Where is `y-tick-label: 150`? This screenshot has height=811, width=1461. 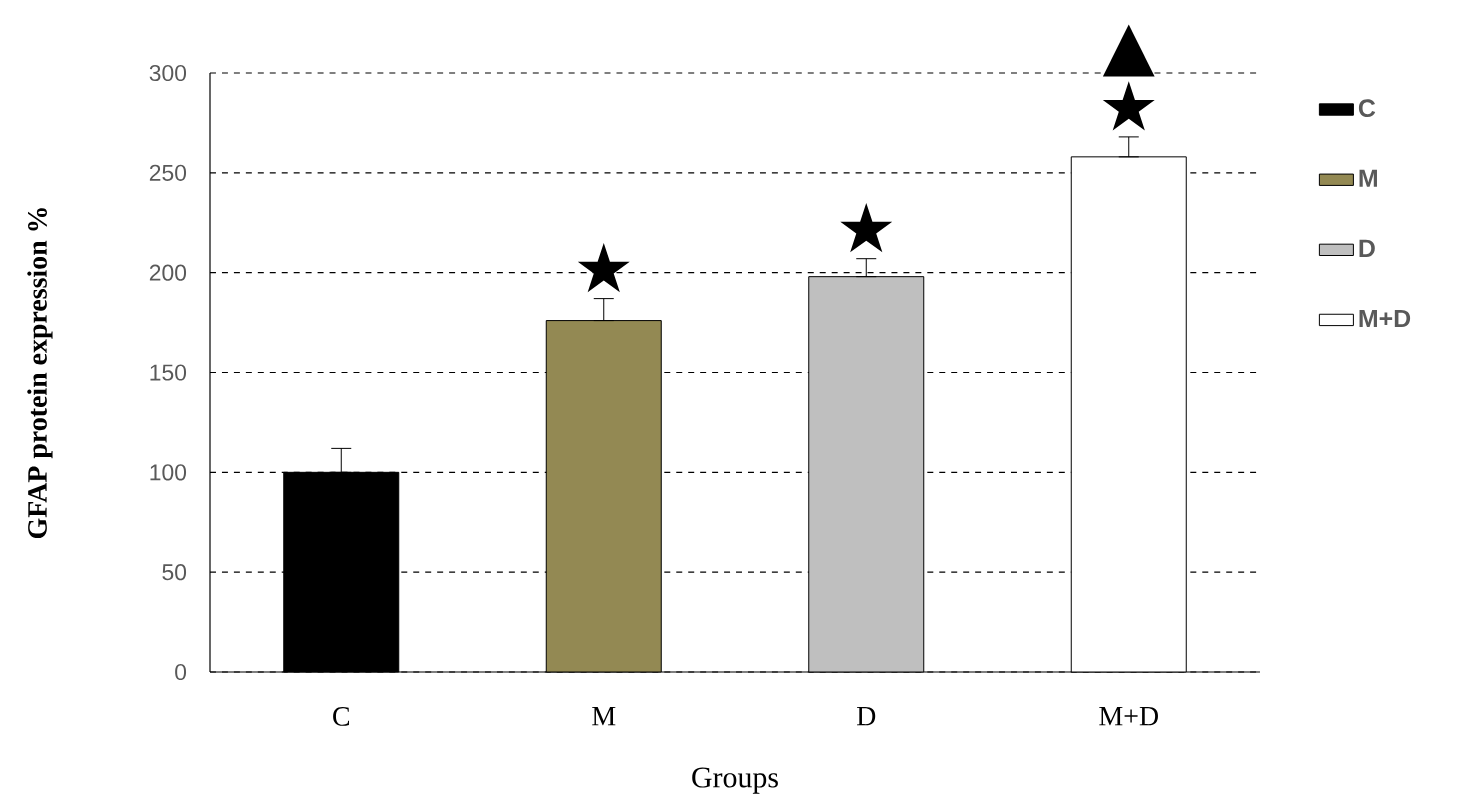
y-tick-label: 150 is located at coordinates (168, 372).